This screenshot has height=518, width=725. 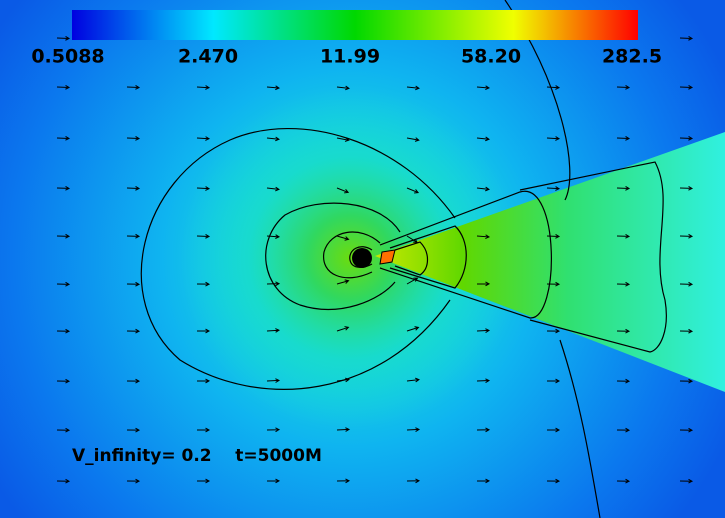 What do you see at coordinates (387, 257) in the screenshot?
I see `hot-spot` at bounding box center [387, 257].